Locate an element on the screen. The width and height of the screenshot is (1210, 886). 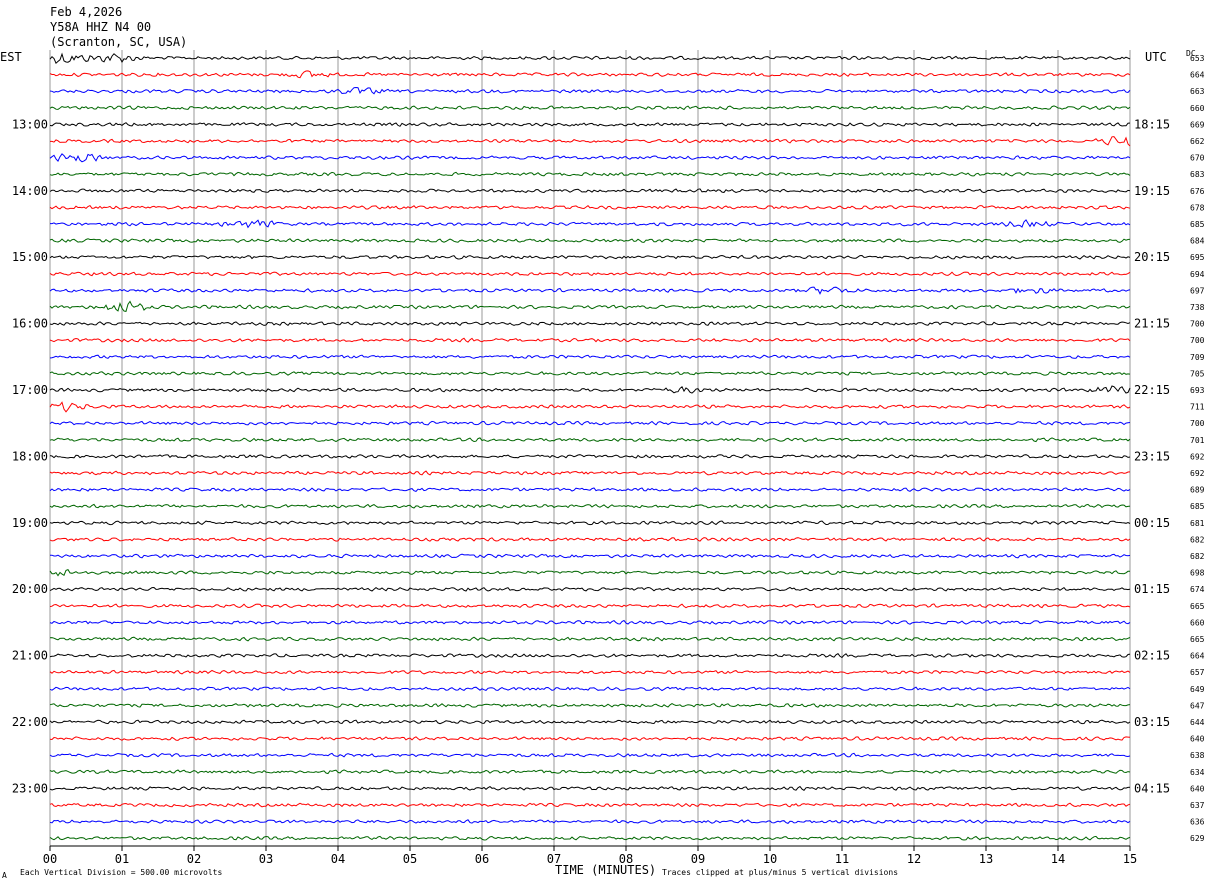
dc-offset-label: 674 is located at coordinates (1197, 589).